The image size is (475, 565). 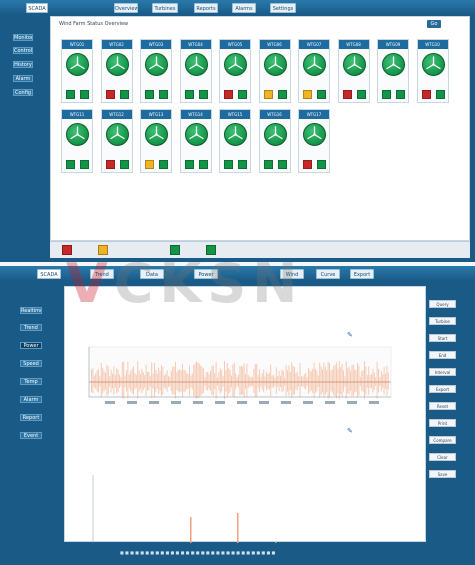 What do you see at coordinates (206, 274) in the screenshot?
I see `tab-power: Power` at bounding box center [206, 274].